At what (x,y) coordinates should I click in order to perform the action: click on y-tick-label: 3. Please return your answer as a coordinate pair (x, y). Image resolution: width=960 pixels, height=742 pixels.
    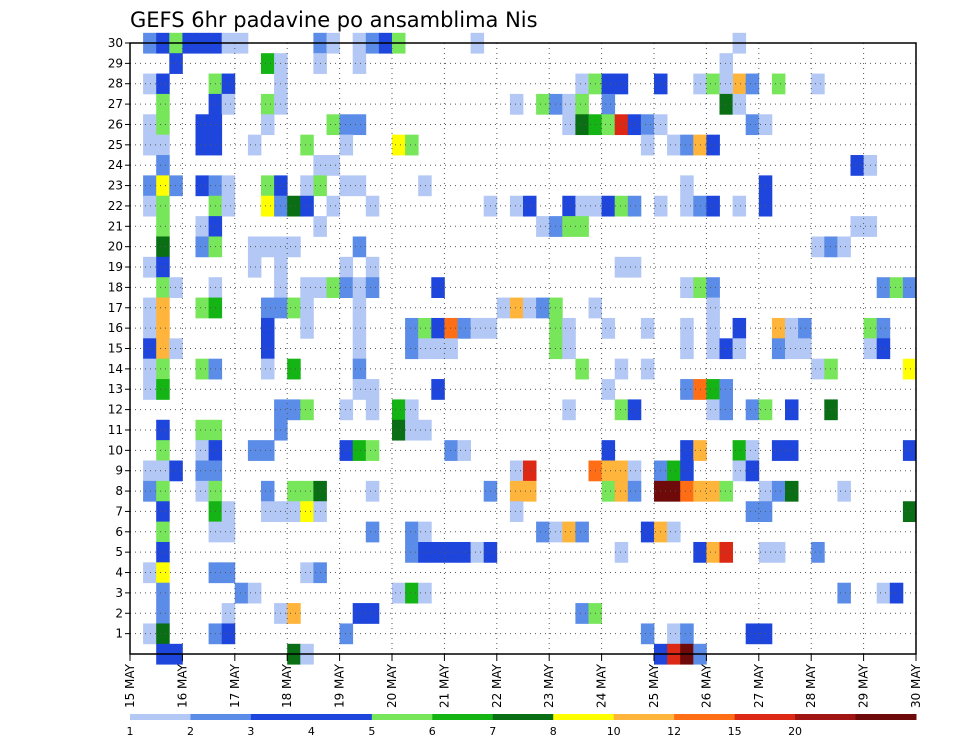
    Looking at the image, I should click on (119, 593).